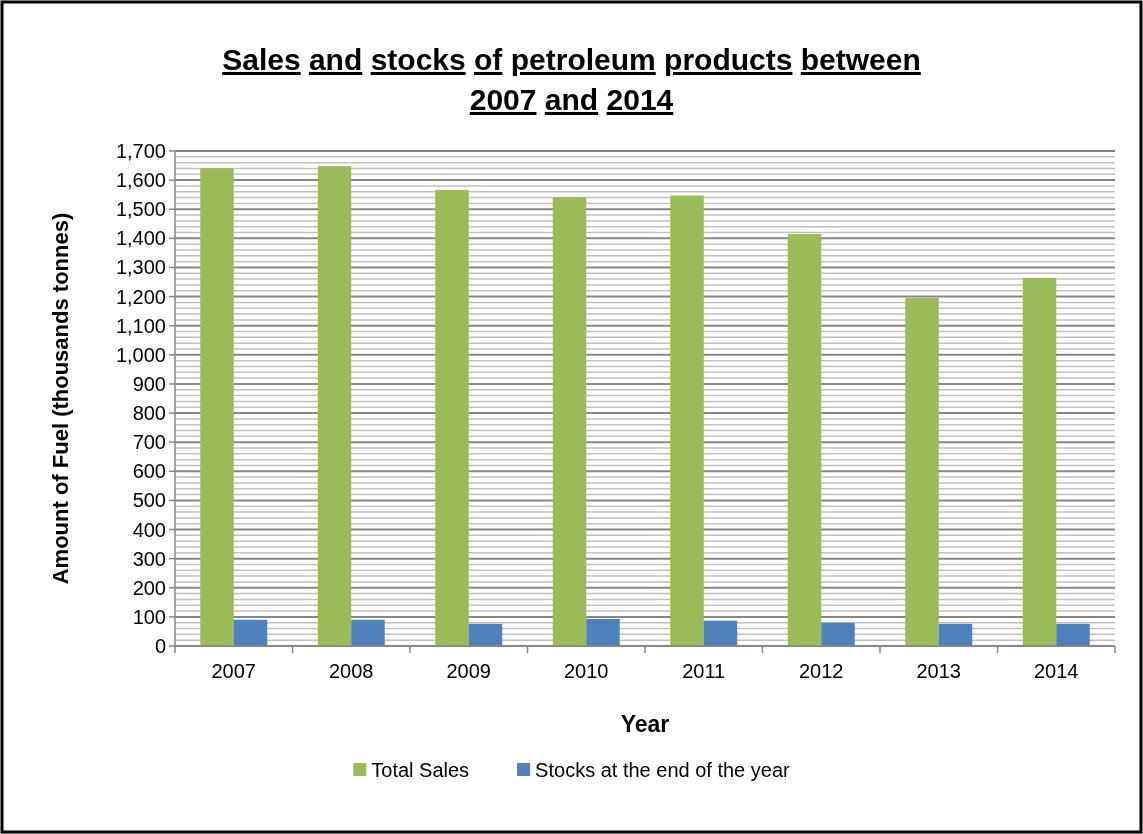 This screenshot has width=1143, height=834. What do you see at coordinates (1056, 671) in the screenshot?
I see `x-tick-label: 2014` at bounding box center [1056, 671].